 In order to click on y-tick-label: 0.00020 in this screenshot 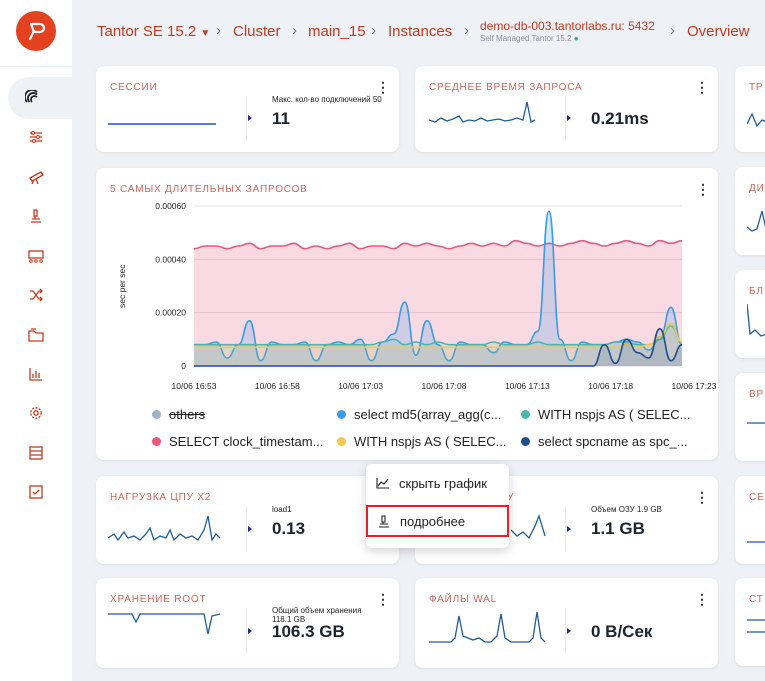, I will do `click(170, 313)`.